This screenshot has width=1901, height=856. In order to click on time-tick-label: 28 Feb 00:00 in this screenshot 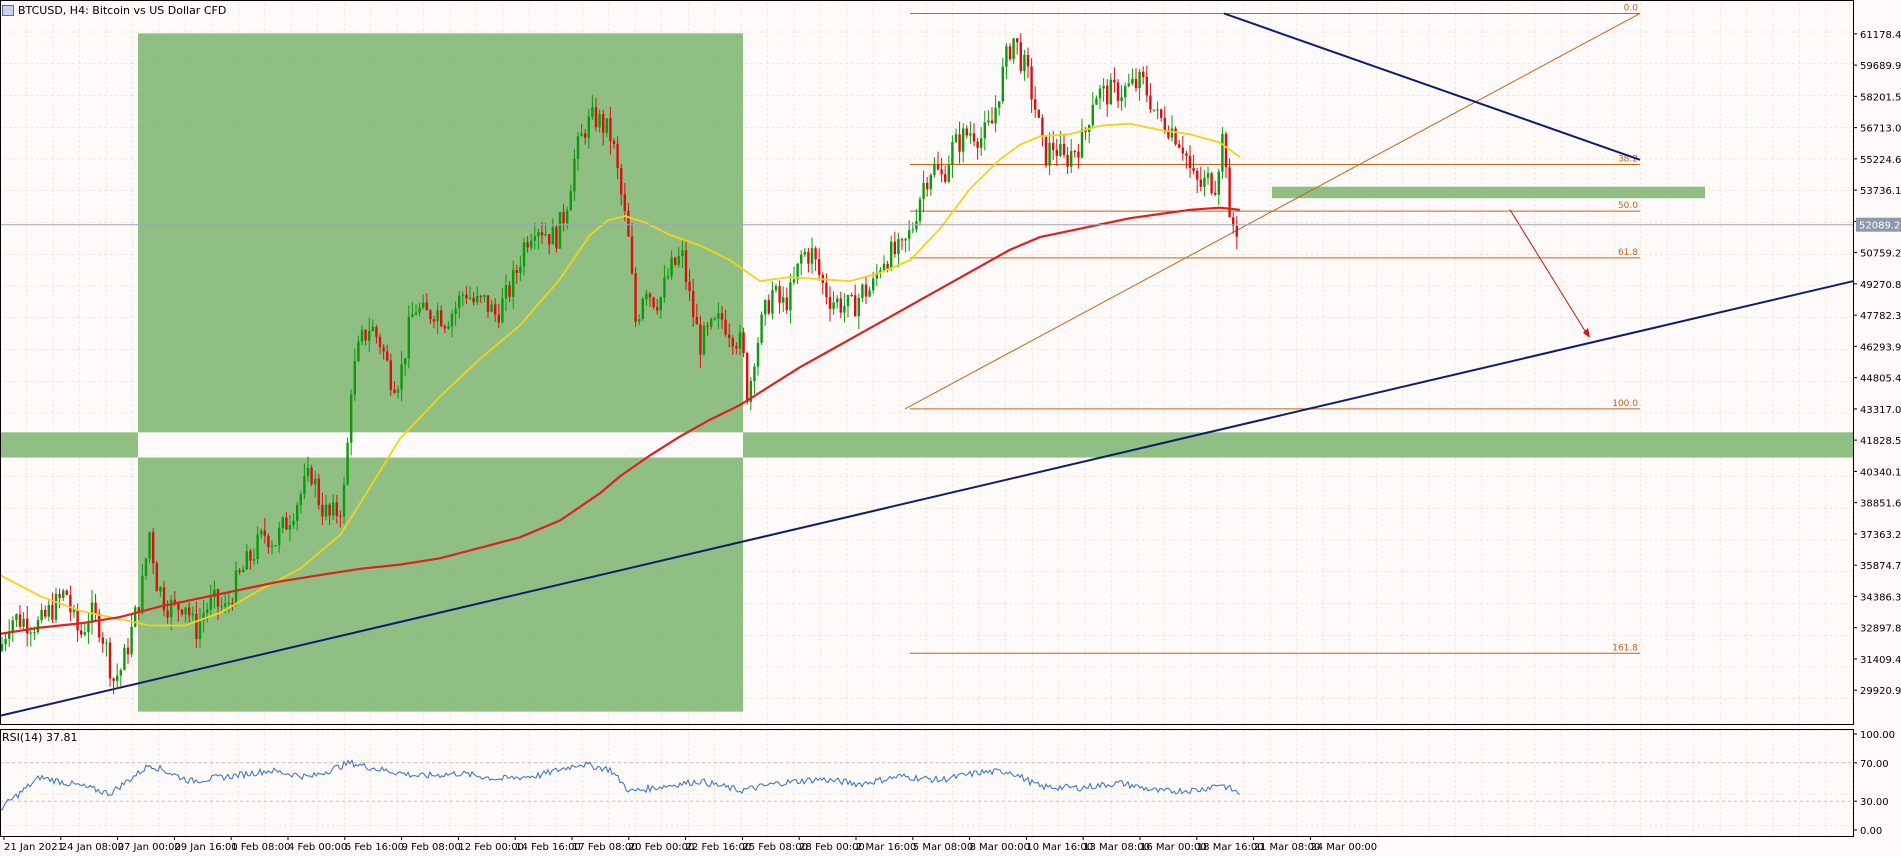, I will do `click(832, 847)`.